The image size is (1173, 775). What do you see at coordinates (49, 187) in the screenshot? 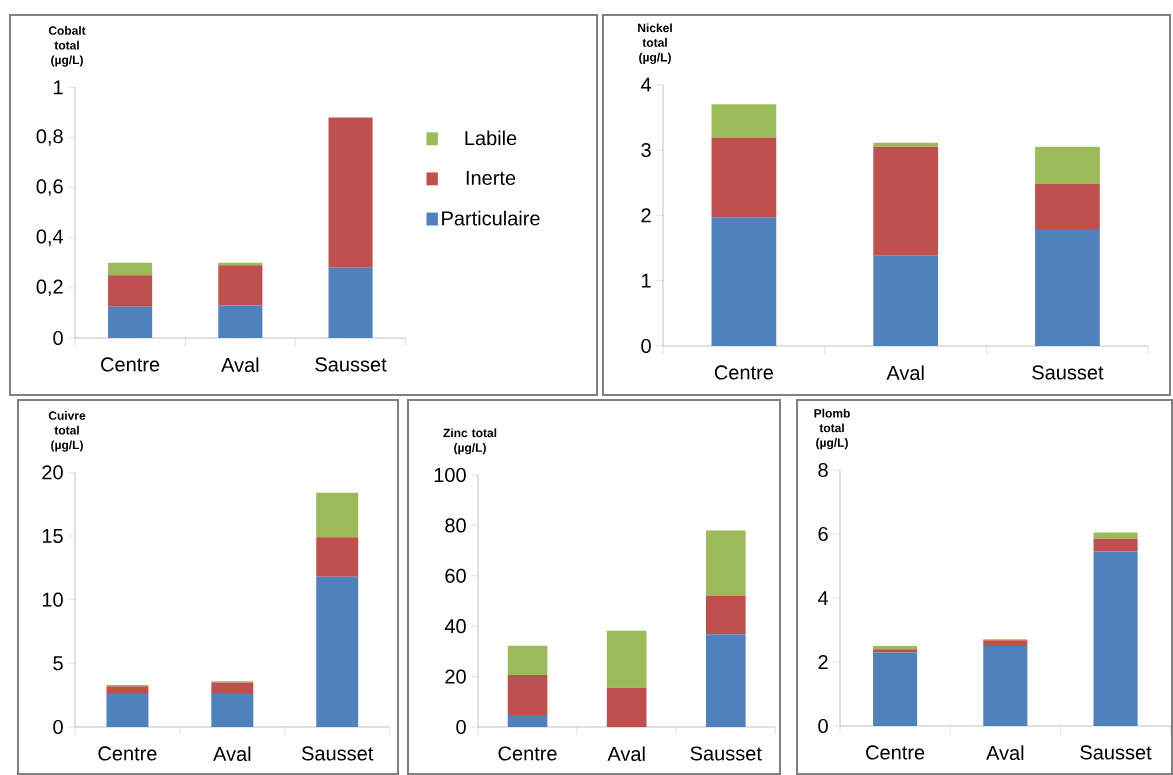
I see `y-tick-label: 0,6` at bounding box center [49, 187].